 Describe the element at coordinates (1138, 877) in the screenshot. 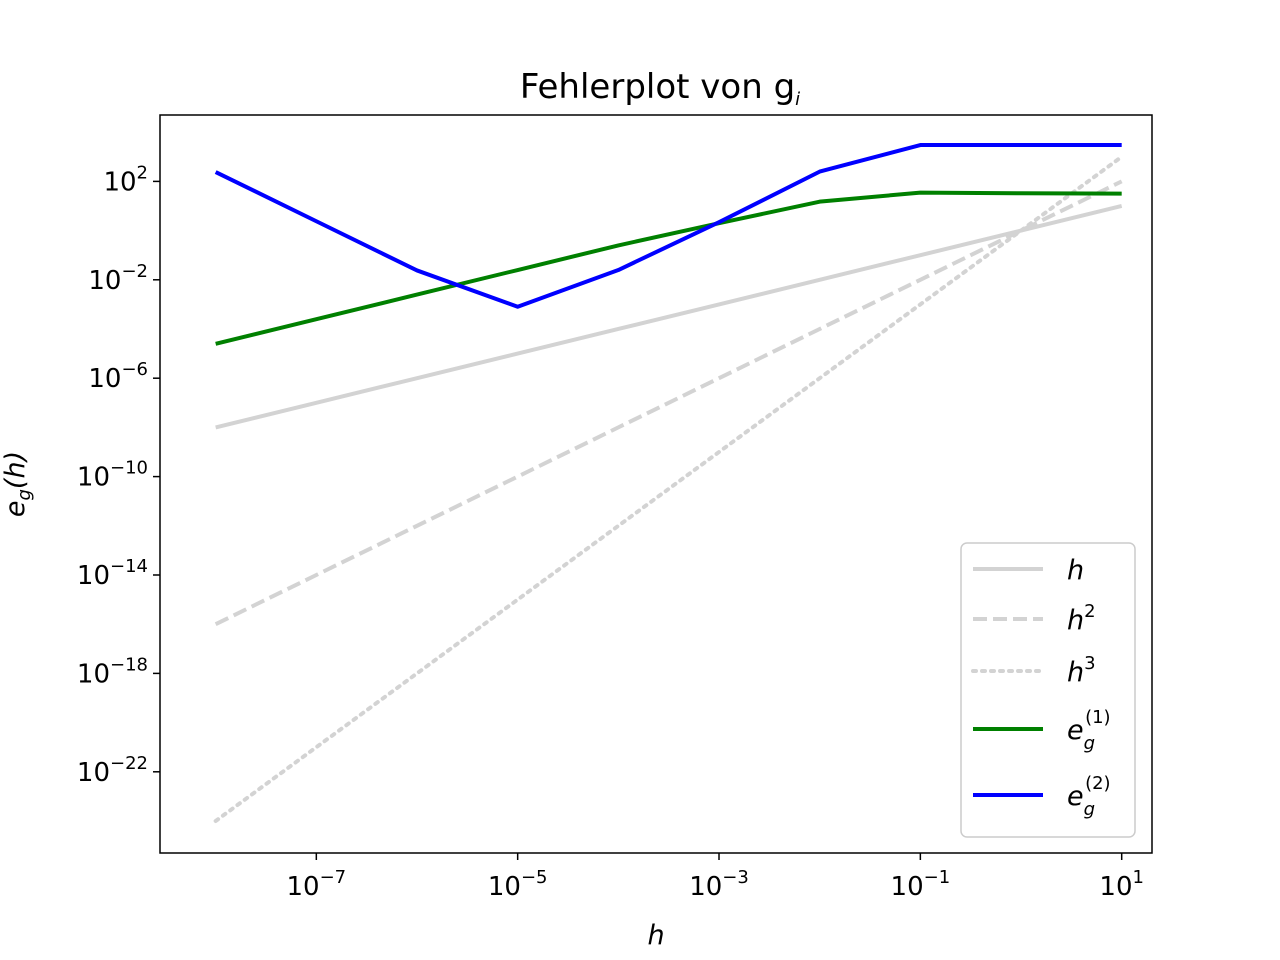

I see `x-tick-exponent: 1` at that location.